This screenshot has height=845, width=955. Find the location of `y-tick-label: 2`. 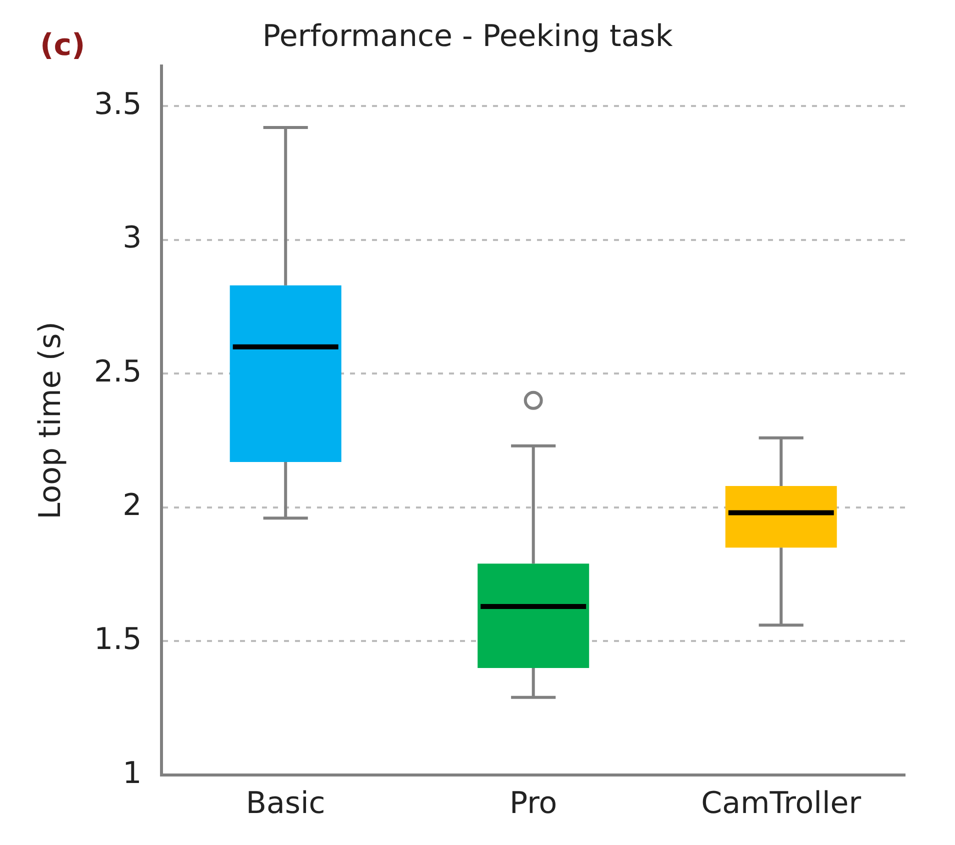

y-tick-label: 2 is located at coordinates (132, 506).